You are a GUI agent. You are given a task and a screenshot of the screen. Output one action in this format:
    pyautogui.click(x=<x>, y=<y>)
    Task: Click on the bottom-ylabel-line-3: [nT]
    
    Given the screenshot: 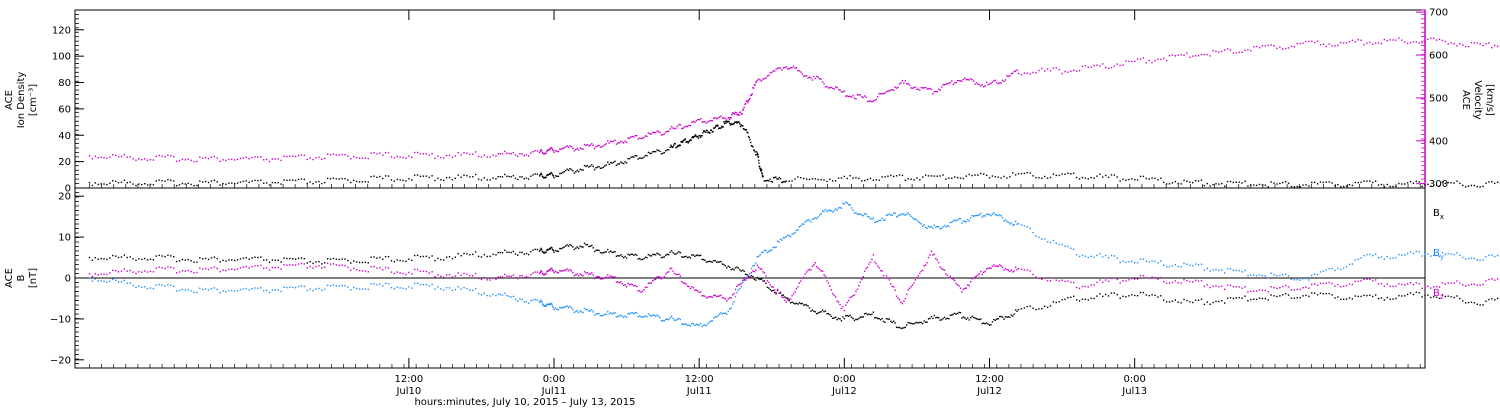 What is the action you would take?
    pyautogui.click(x=33, y=278)
    